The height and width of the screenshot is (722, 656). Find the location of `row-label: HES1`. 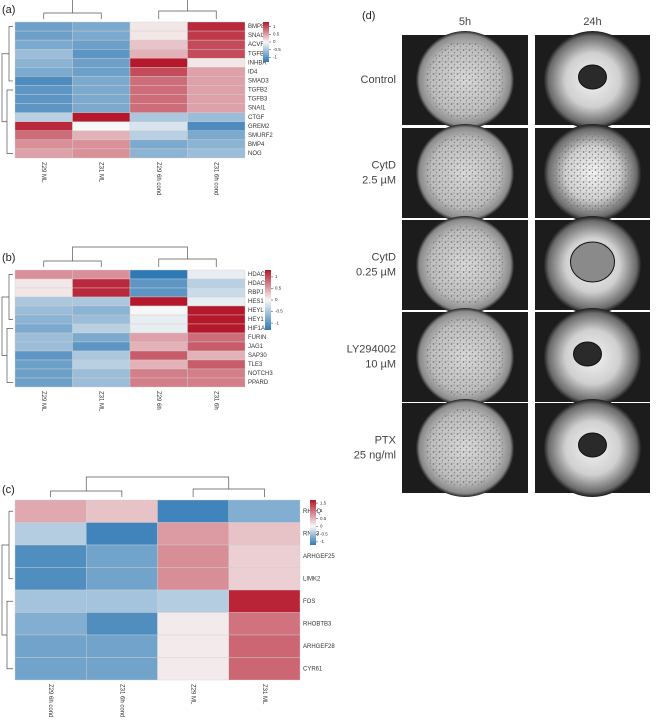

row-label: HES1 is located at coordinates (256, 302).